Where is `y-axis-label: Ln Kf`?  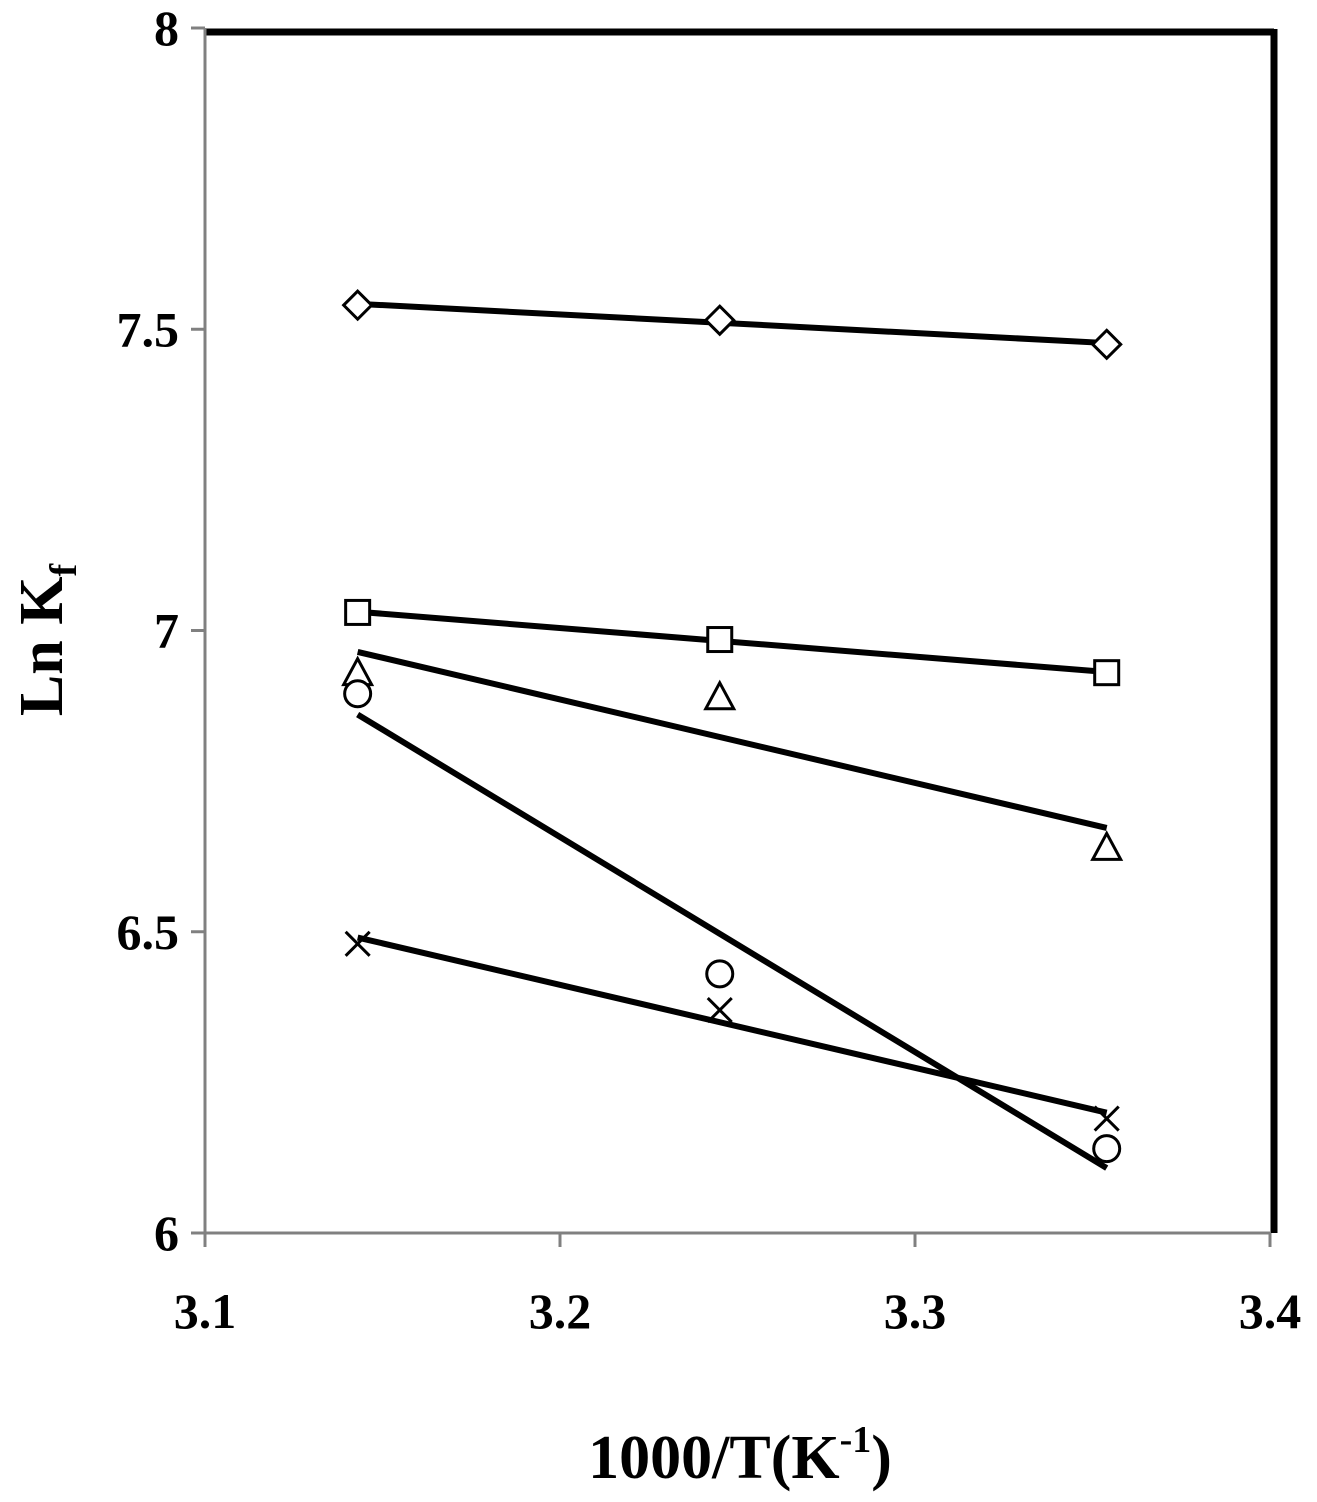 y-axis-label: Ln Kf is located at coordinates (46, 640).